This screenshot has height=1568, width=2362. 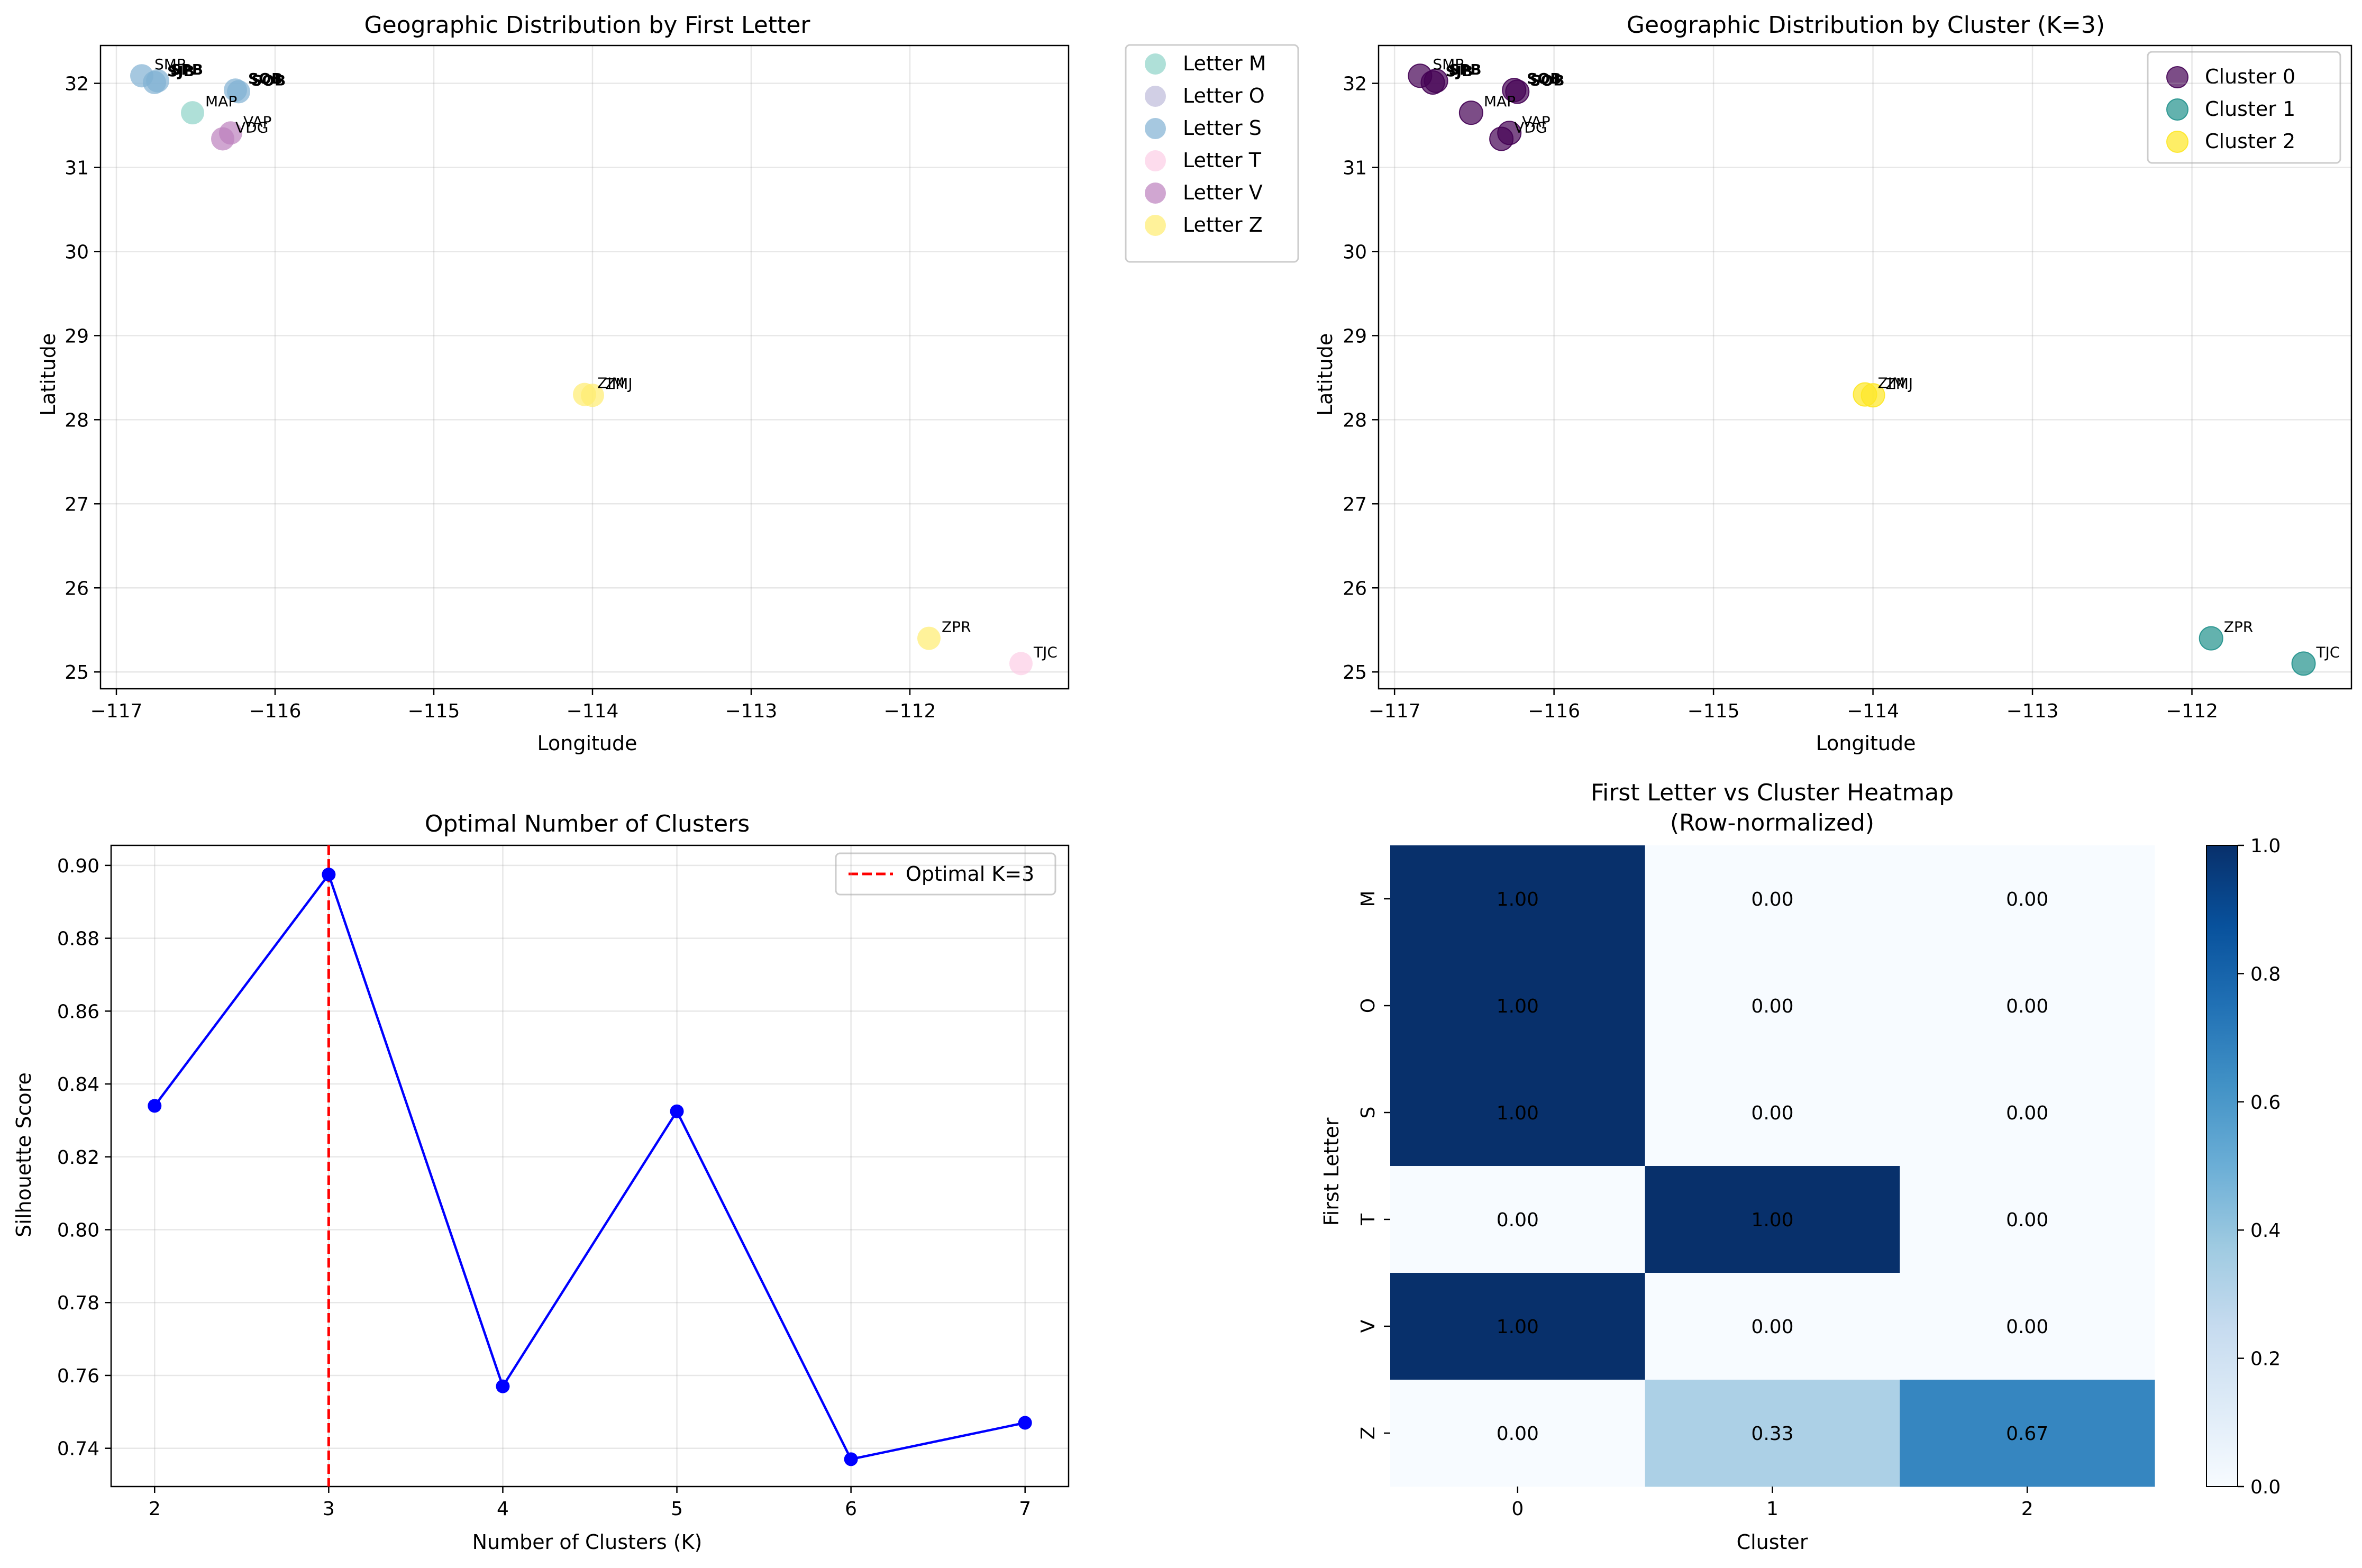 I want to click on x-ticks: 0 1 2, so click(x=1772, y=1503).